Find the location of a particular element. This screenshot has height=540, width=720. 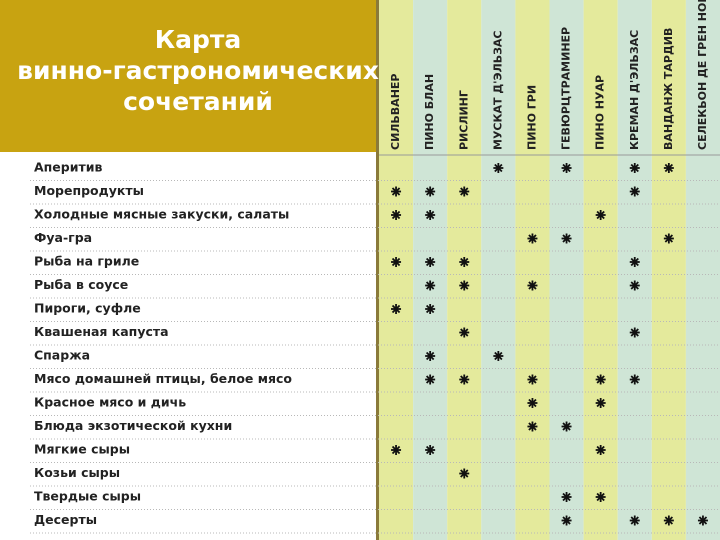

title-line: Карта is located at coordinates (198, 39).